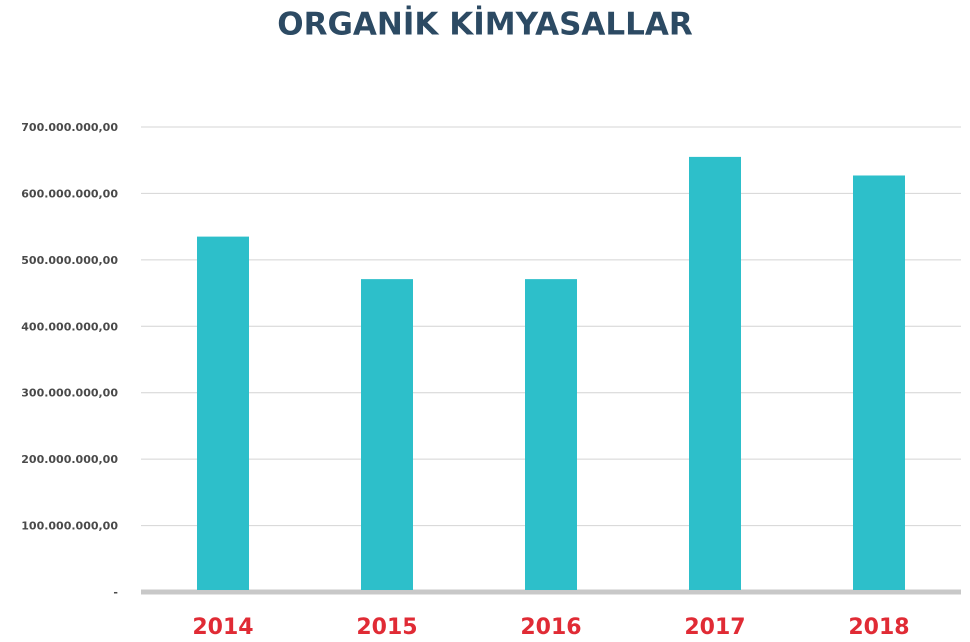  Describe the element at coordinates (69, 526) in the screenshot. I see `y-tick-label: 100.000.000,00` at that location.